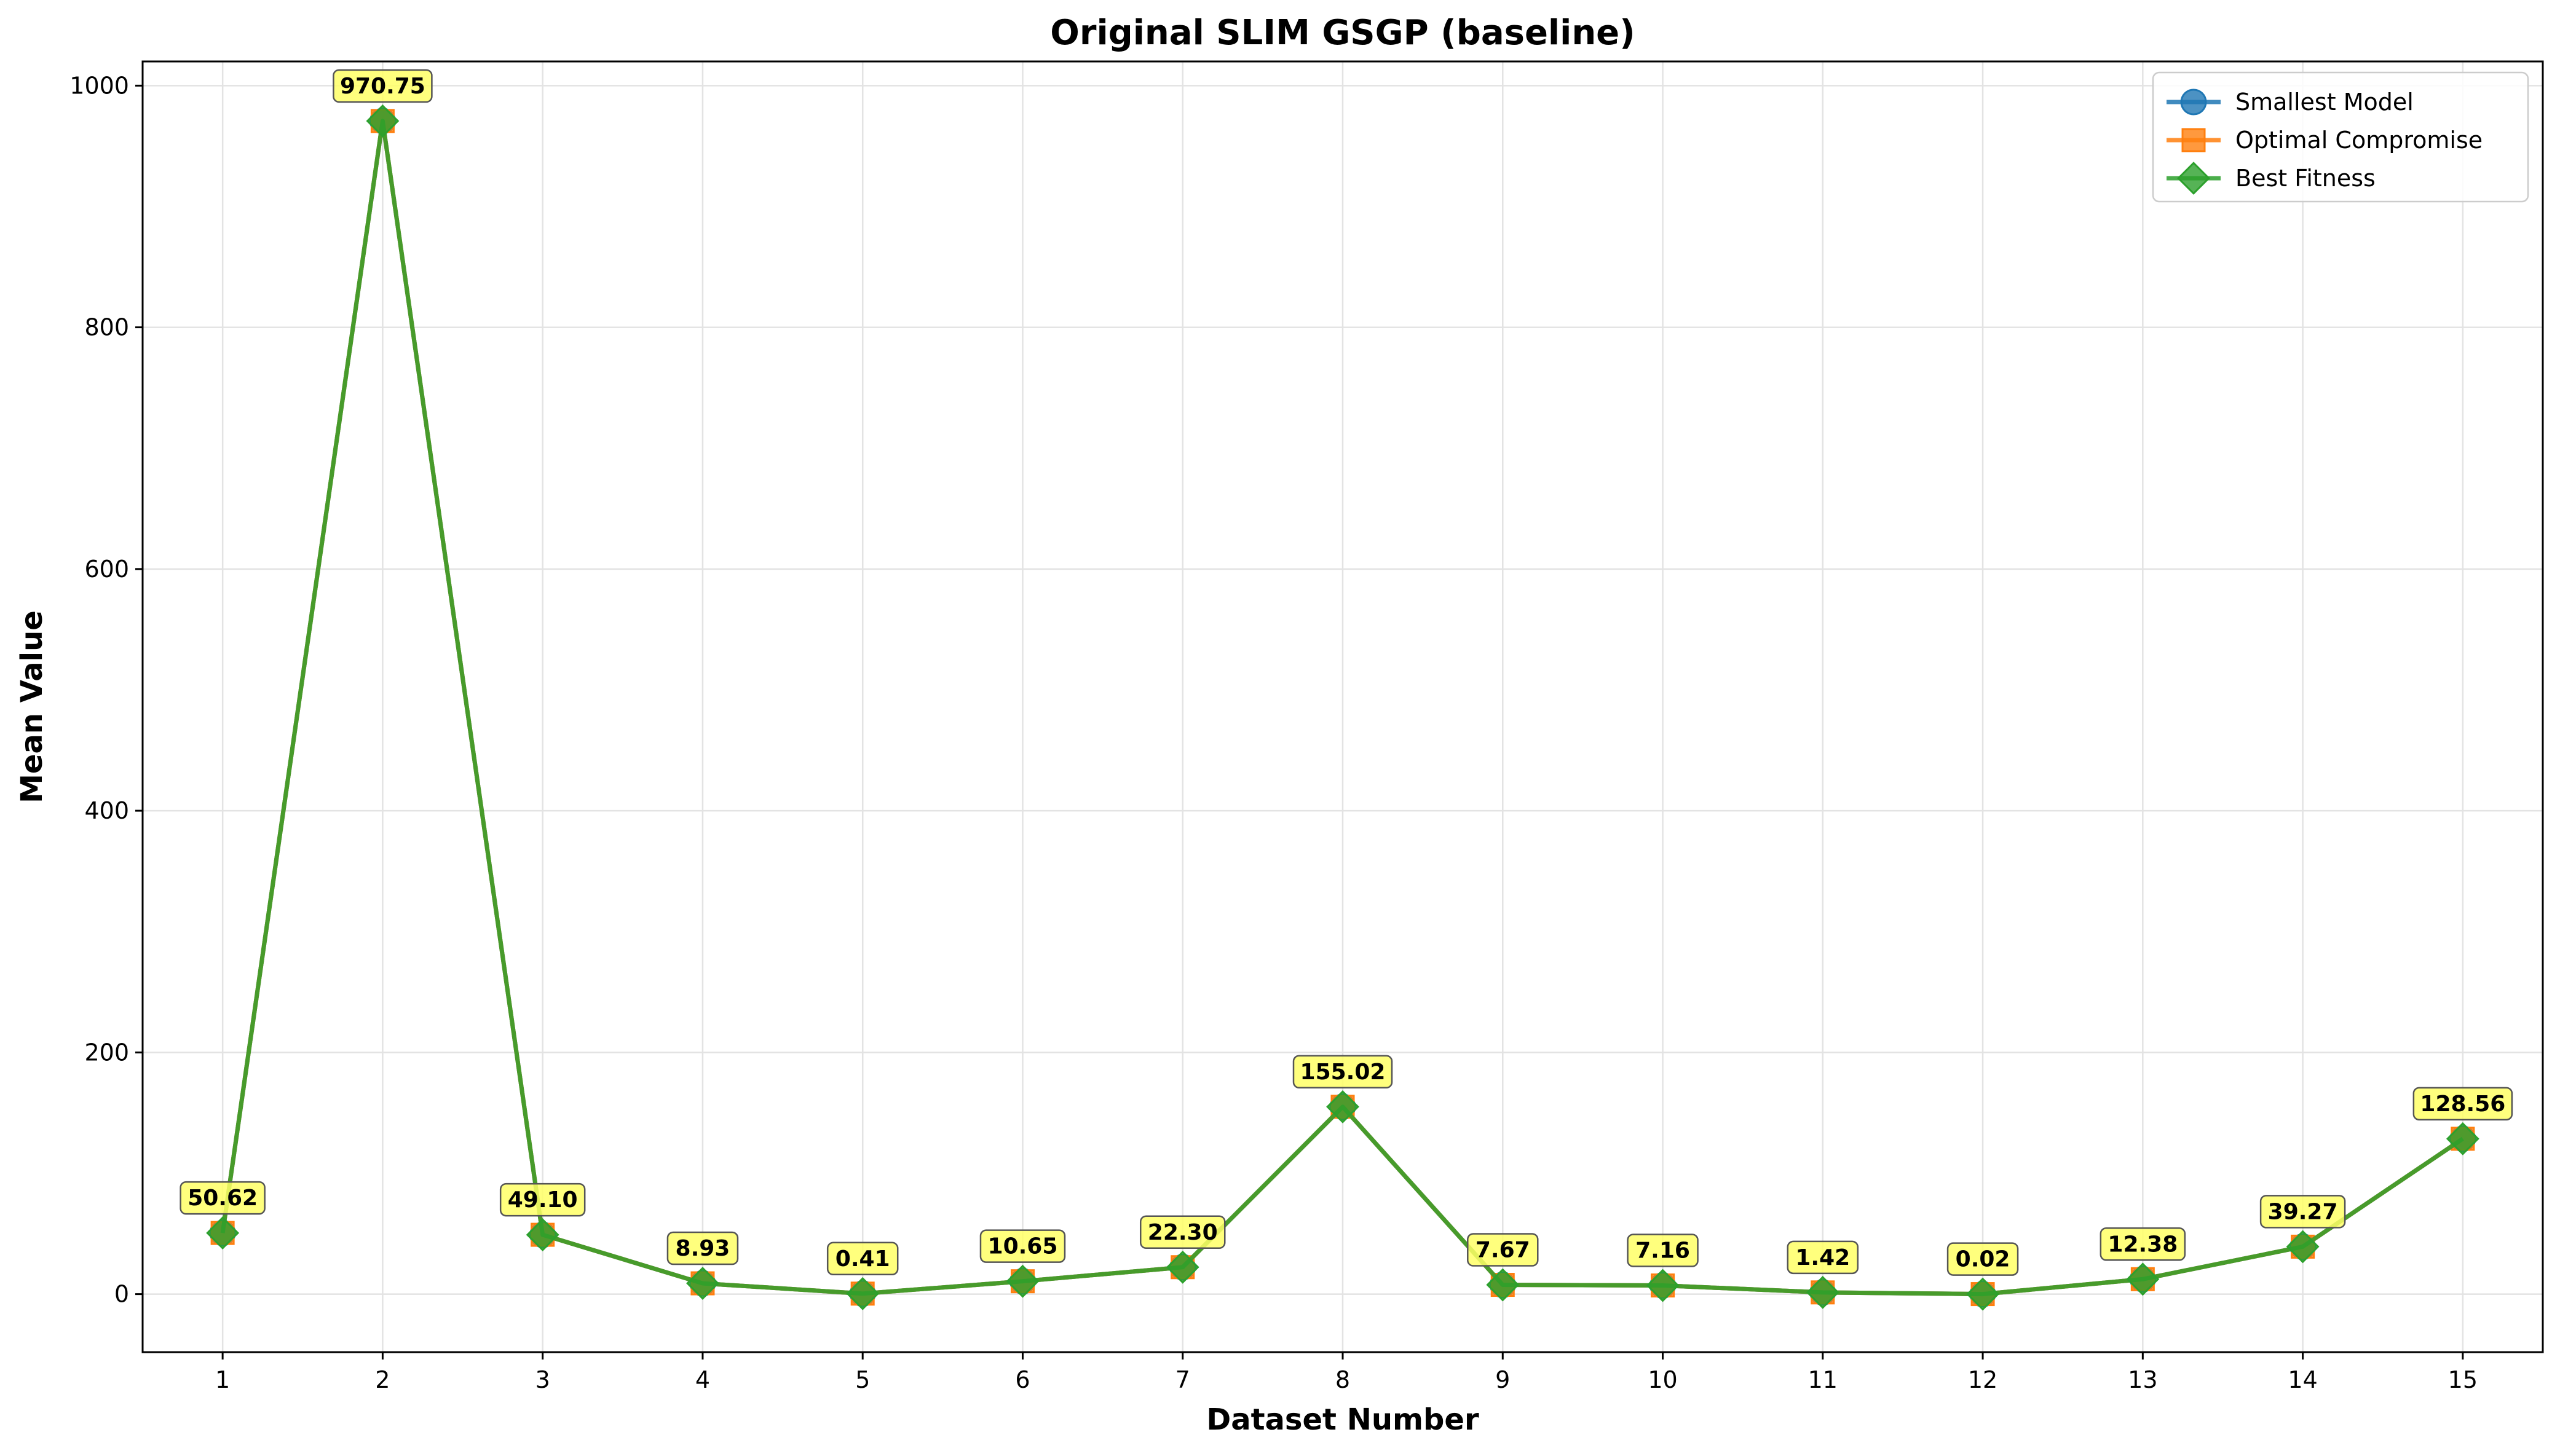  I want to click on data-label-text: 10.65, so click(1023, 1246).